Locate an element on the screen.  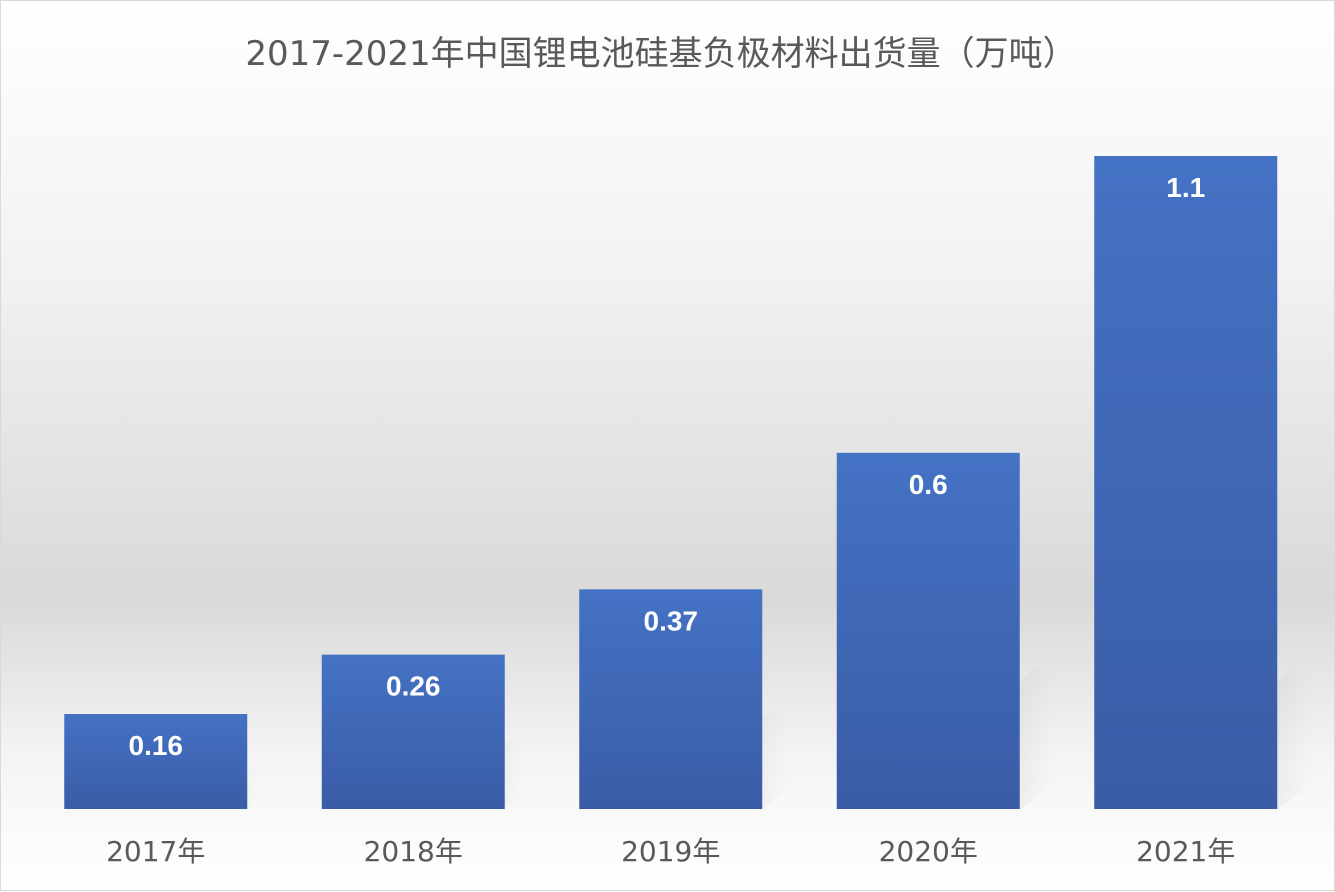
bar-2021年 is located at coordinates (1186, 482).